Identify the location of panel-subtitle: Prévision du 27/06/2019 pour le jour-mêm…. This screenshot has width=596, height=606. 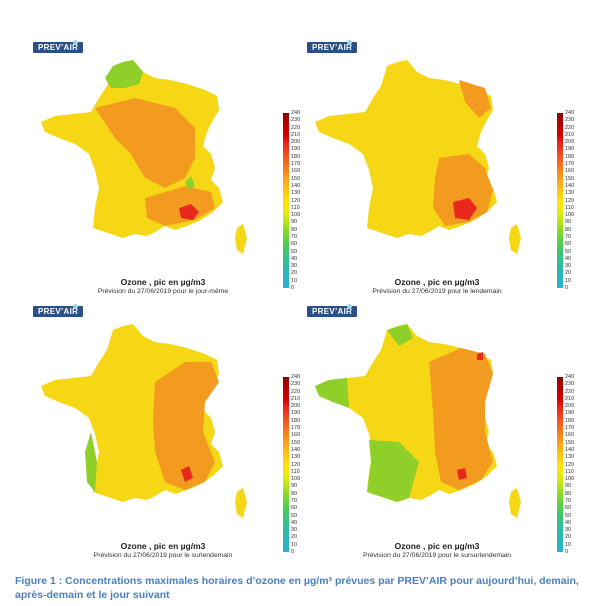
(163, 291).